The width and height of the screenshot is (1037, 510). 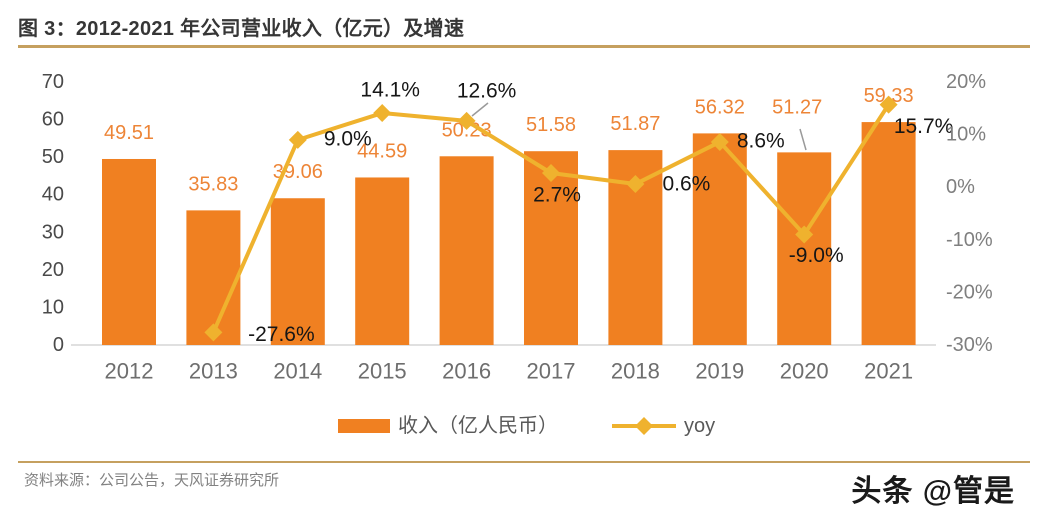 I want to click on watermark-text: 头条 @管是, so click(x=933, y=491).